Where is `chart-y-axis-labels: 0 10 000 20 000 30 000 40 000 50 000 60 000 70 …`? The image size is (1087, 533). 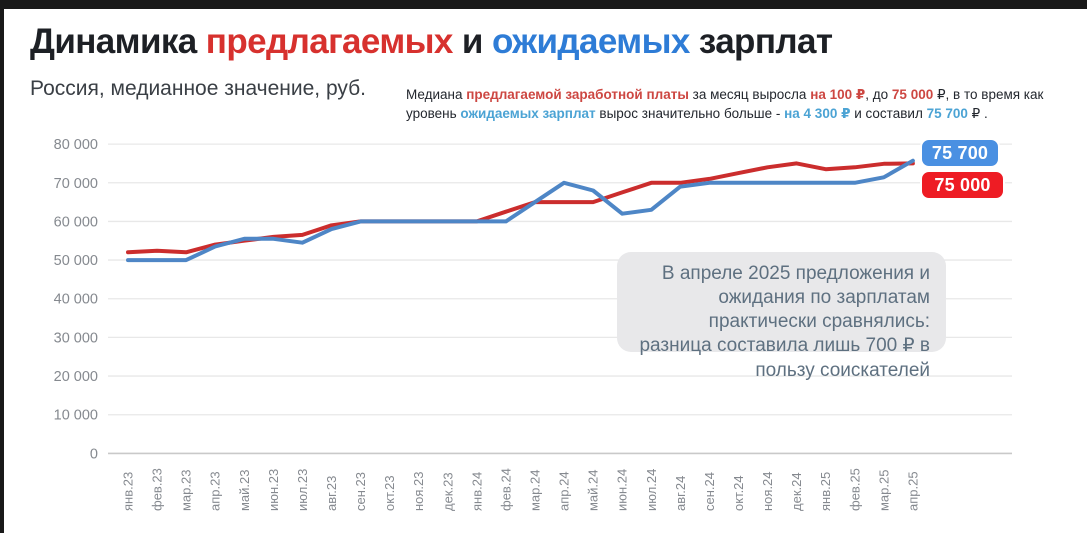
chart-y-axis-labels: 0 10 000 20 000 30 000 40 000 50 000 60 000 70 … is located at coordinates (76, 299).